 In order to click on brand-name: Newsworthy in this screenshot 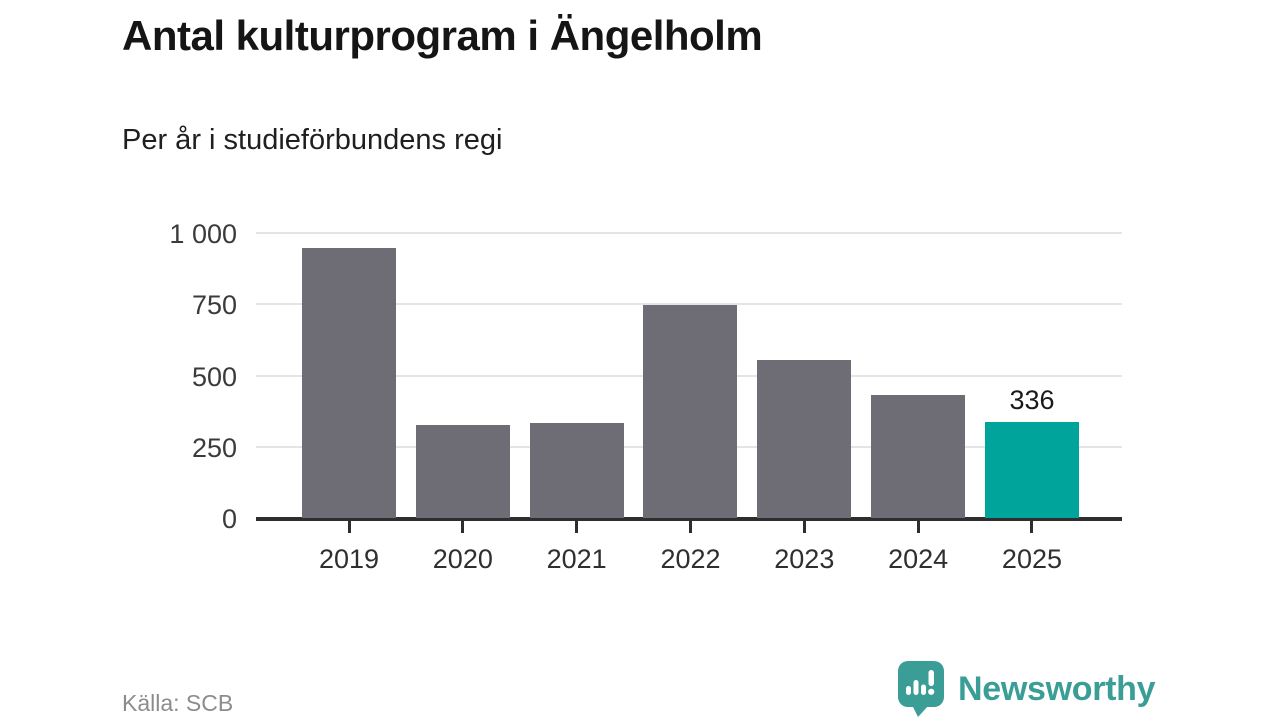, I will do `click(1057, 688)`.